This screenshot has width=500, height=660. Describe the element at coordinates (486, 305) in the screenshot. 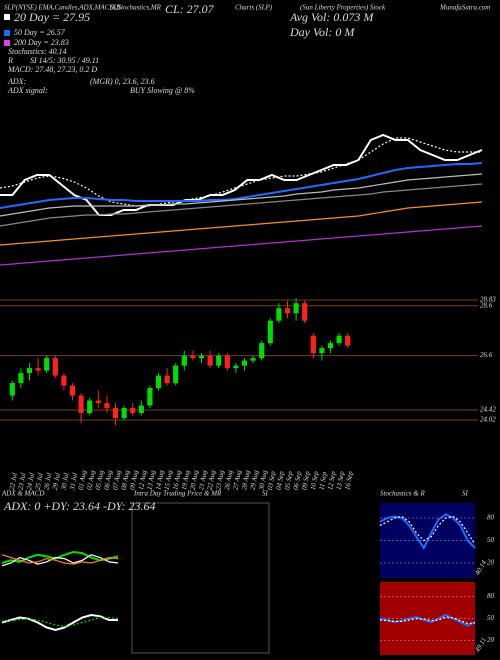

I see `y-tick-label: 28.6` at that location.